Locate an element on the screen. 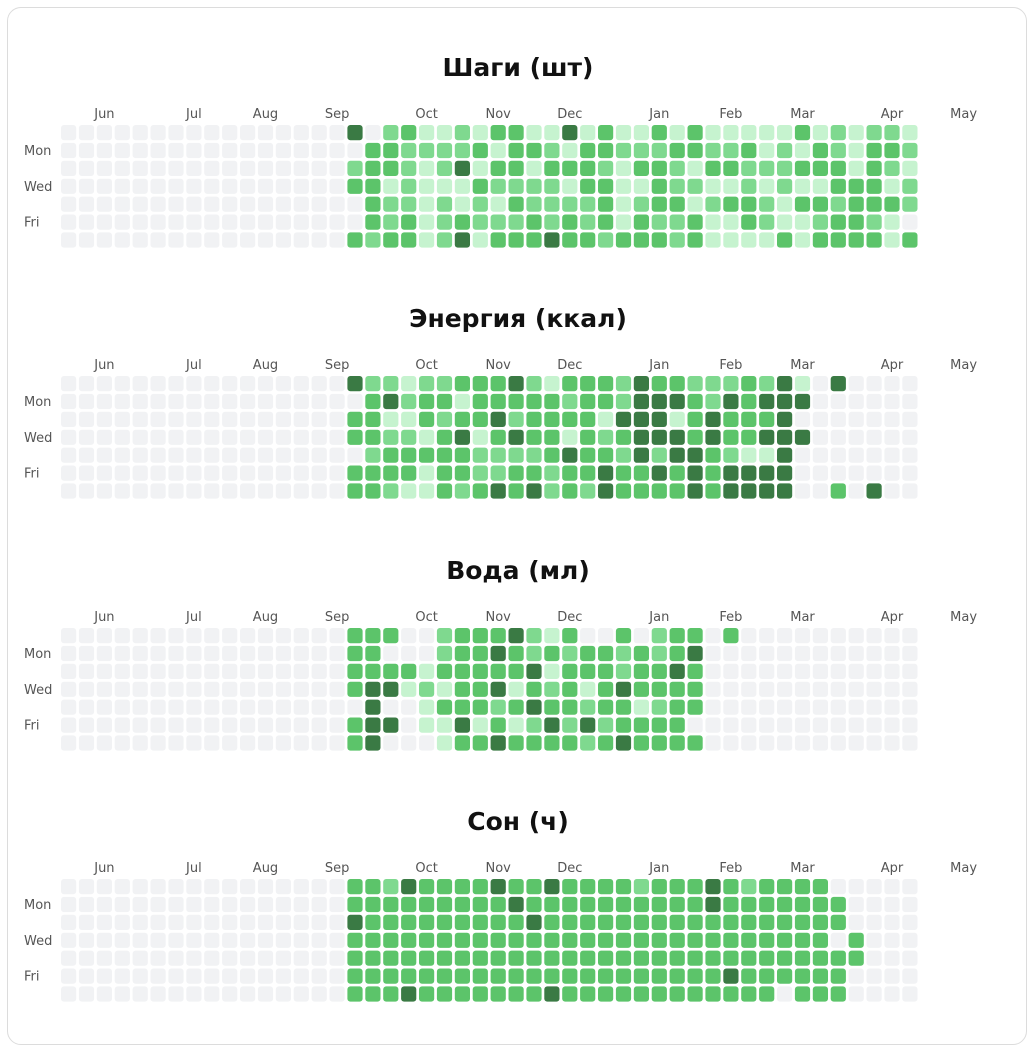  month-label: Nov is located at coordinates (499, 617).